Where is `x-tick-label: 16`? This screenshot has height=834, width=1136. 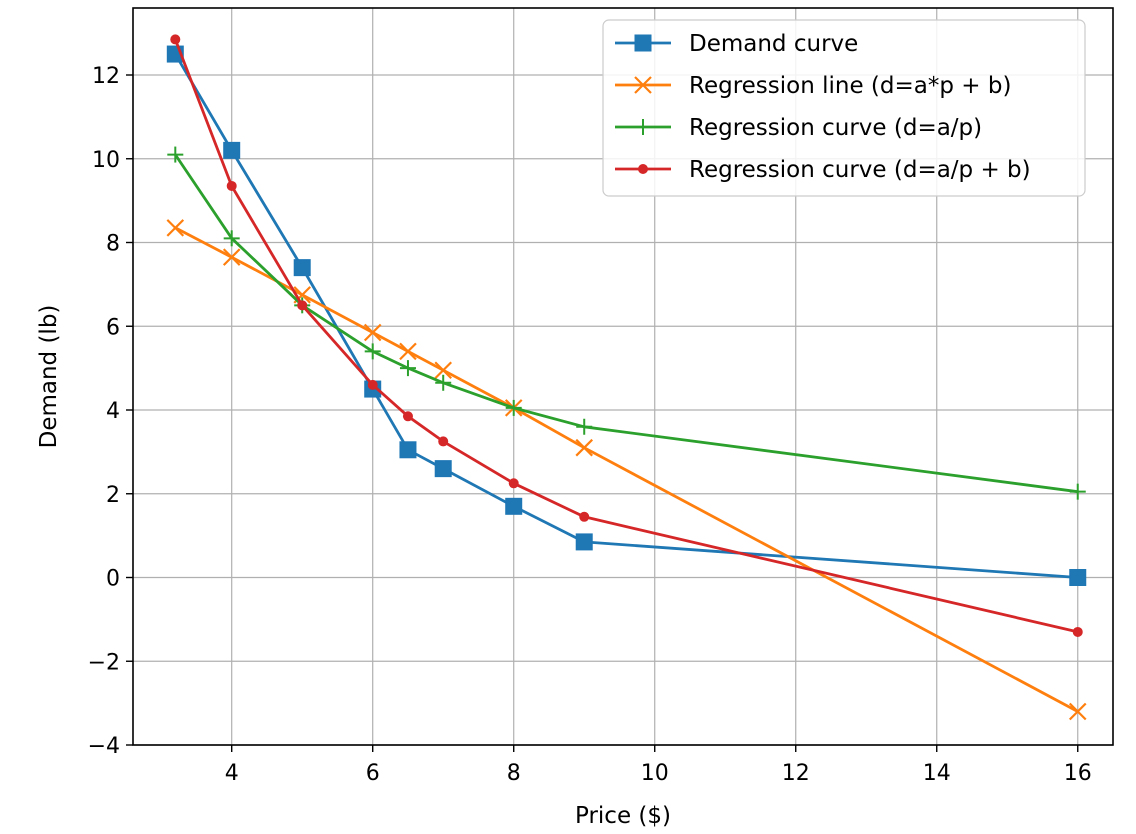 x-tick-label: 16 is located at coordinates (1078, 773).